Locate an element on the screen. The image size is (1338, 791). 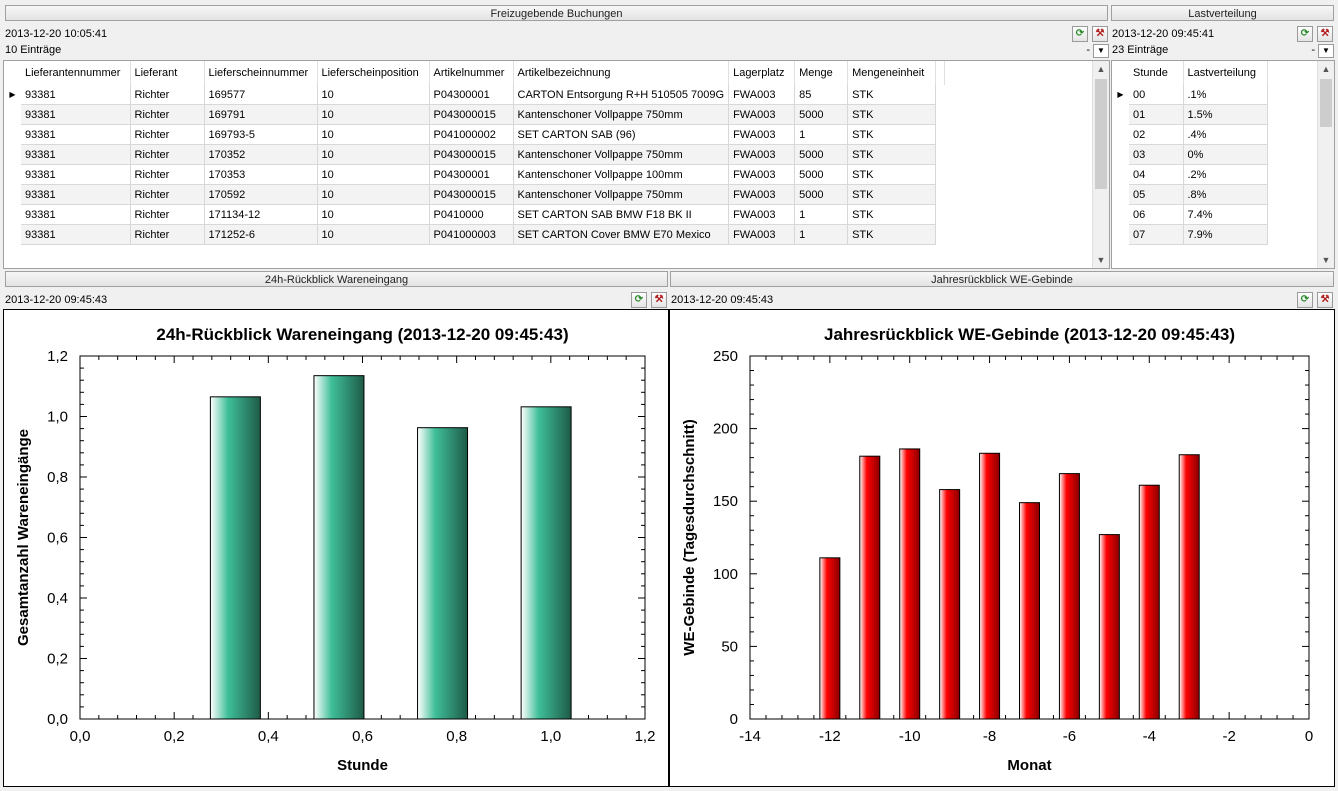
table-row: 03 0% is located at coordinates (1190, 154).